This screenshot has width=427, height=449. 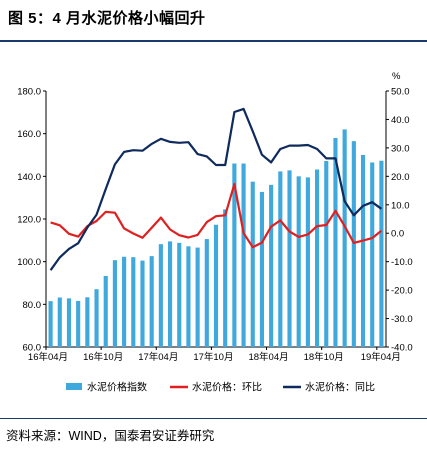 I want to click on legend: 水泥价格指数 水泥价格：环比 水泥价格：同比, so click(x=220, y=387).